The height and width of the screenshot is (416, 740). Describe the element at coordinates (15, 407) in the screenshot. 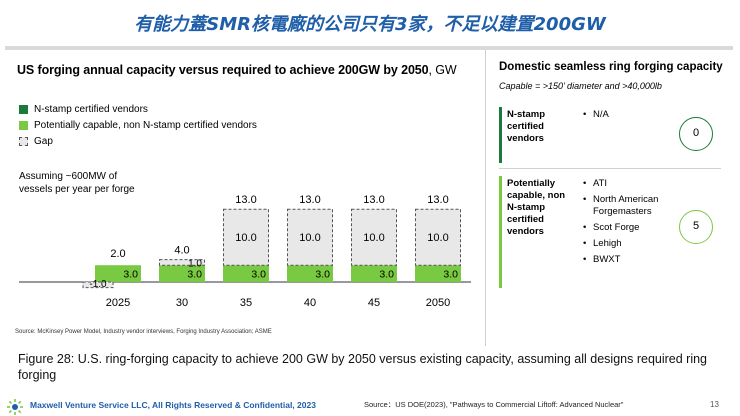

I see `company-logo-icon` at that location.